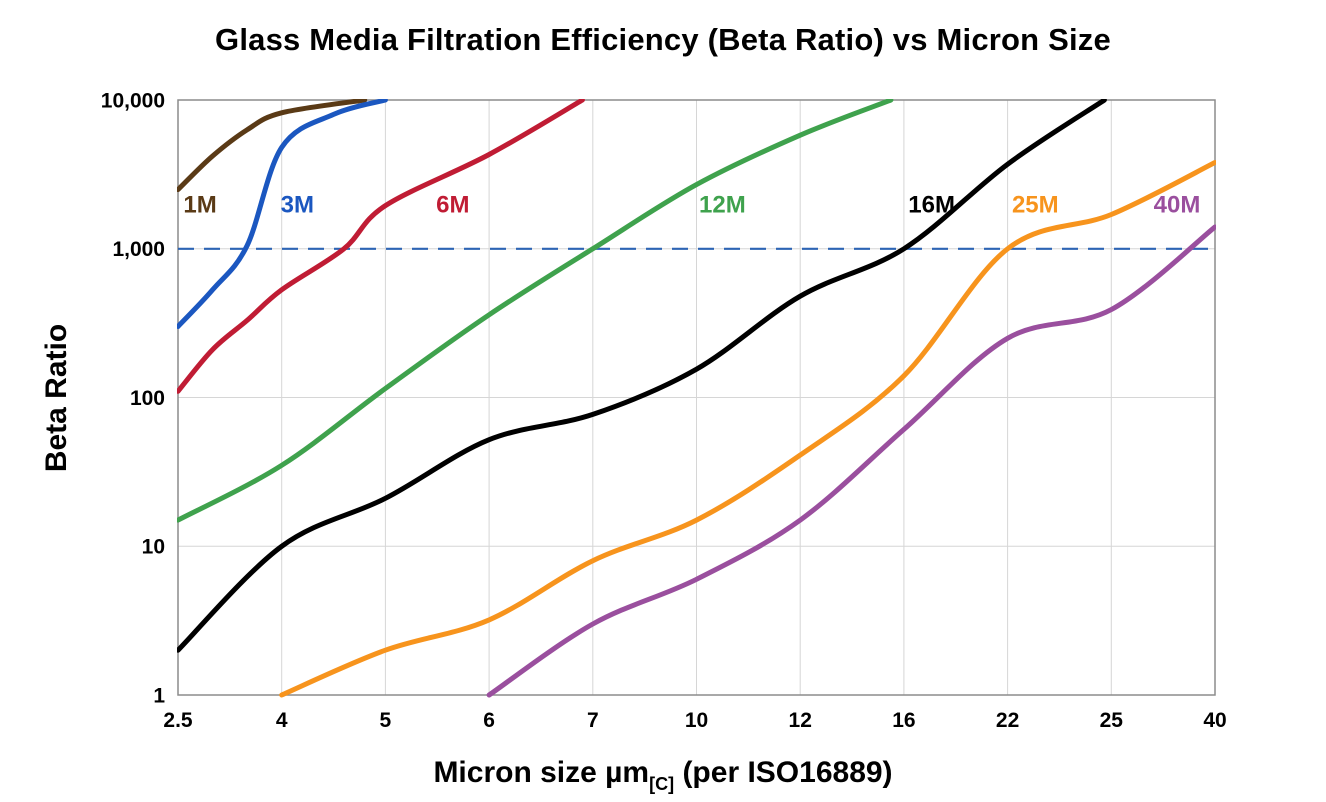  I want to click on series-line-6M, so click(381, 246).